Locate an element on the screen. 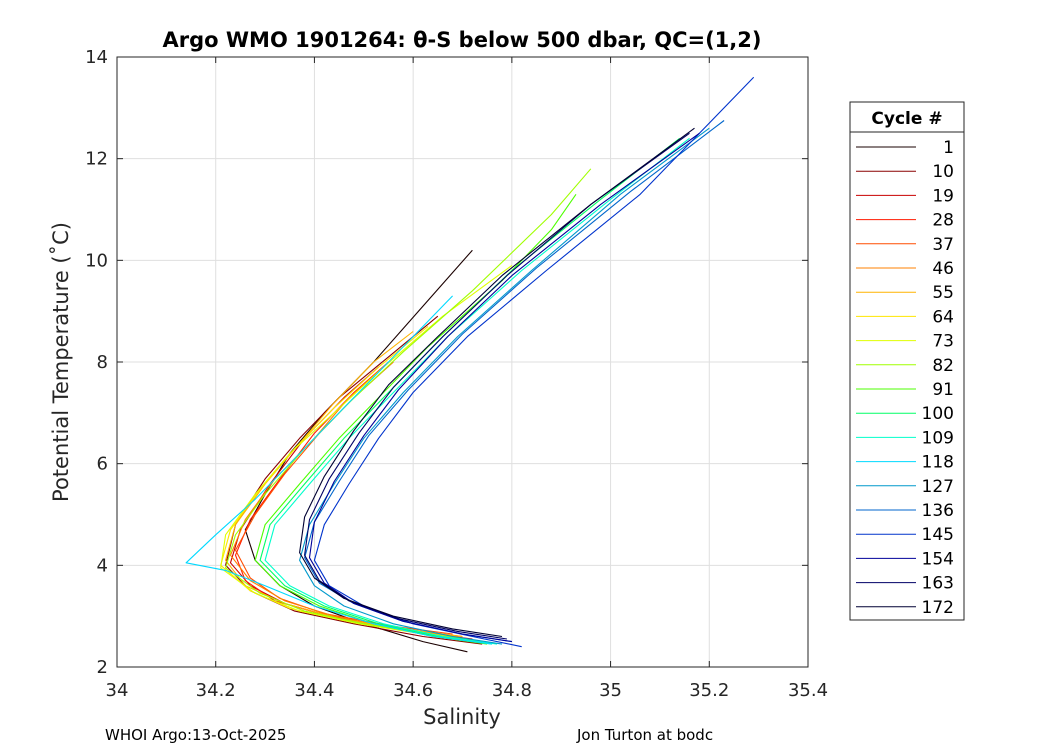  legend-label: 91 is located at coordinates (943, 390).